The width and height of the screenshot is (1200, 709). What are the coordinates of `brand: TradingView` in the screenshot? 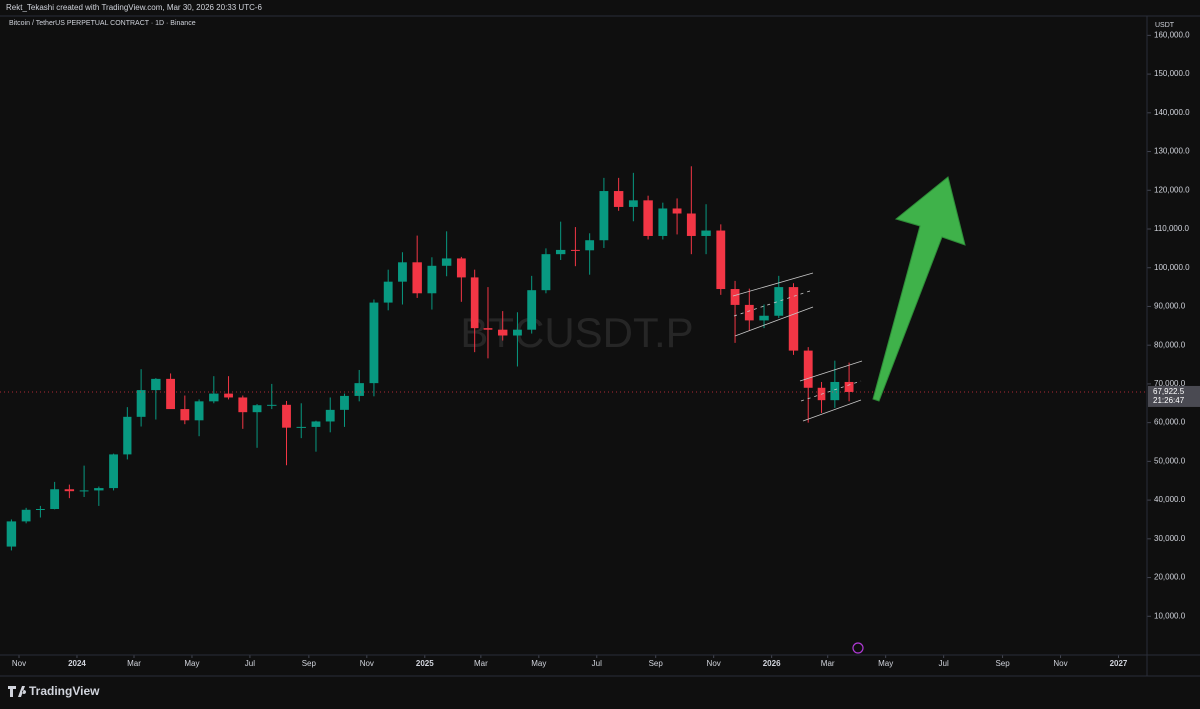 It's located at (54, 691).